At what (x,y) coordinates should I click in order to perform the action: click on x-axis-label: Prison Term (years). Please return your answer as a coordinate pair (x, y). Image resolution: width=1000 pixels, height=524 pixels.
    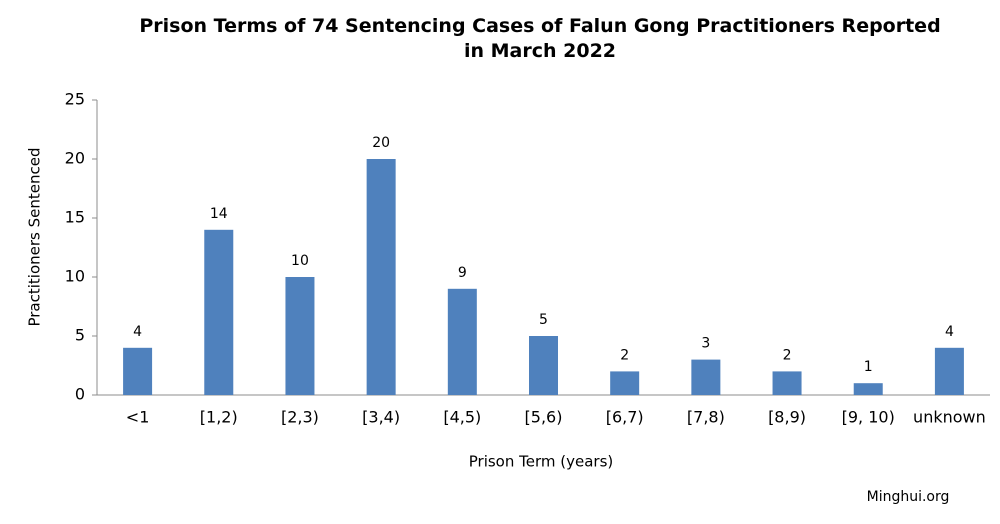
    Looking at the image, I should click on (541, 462).